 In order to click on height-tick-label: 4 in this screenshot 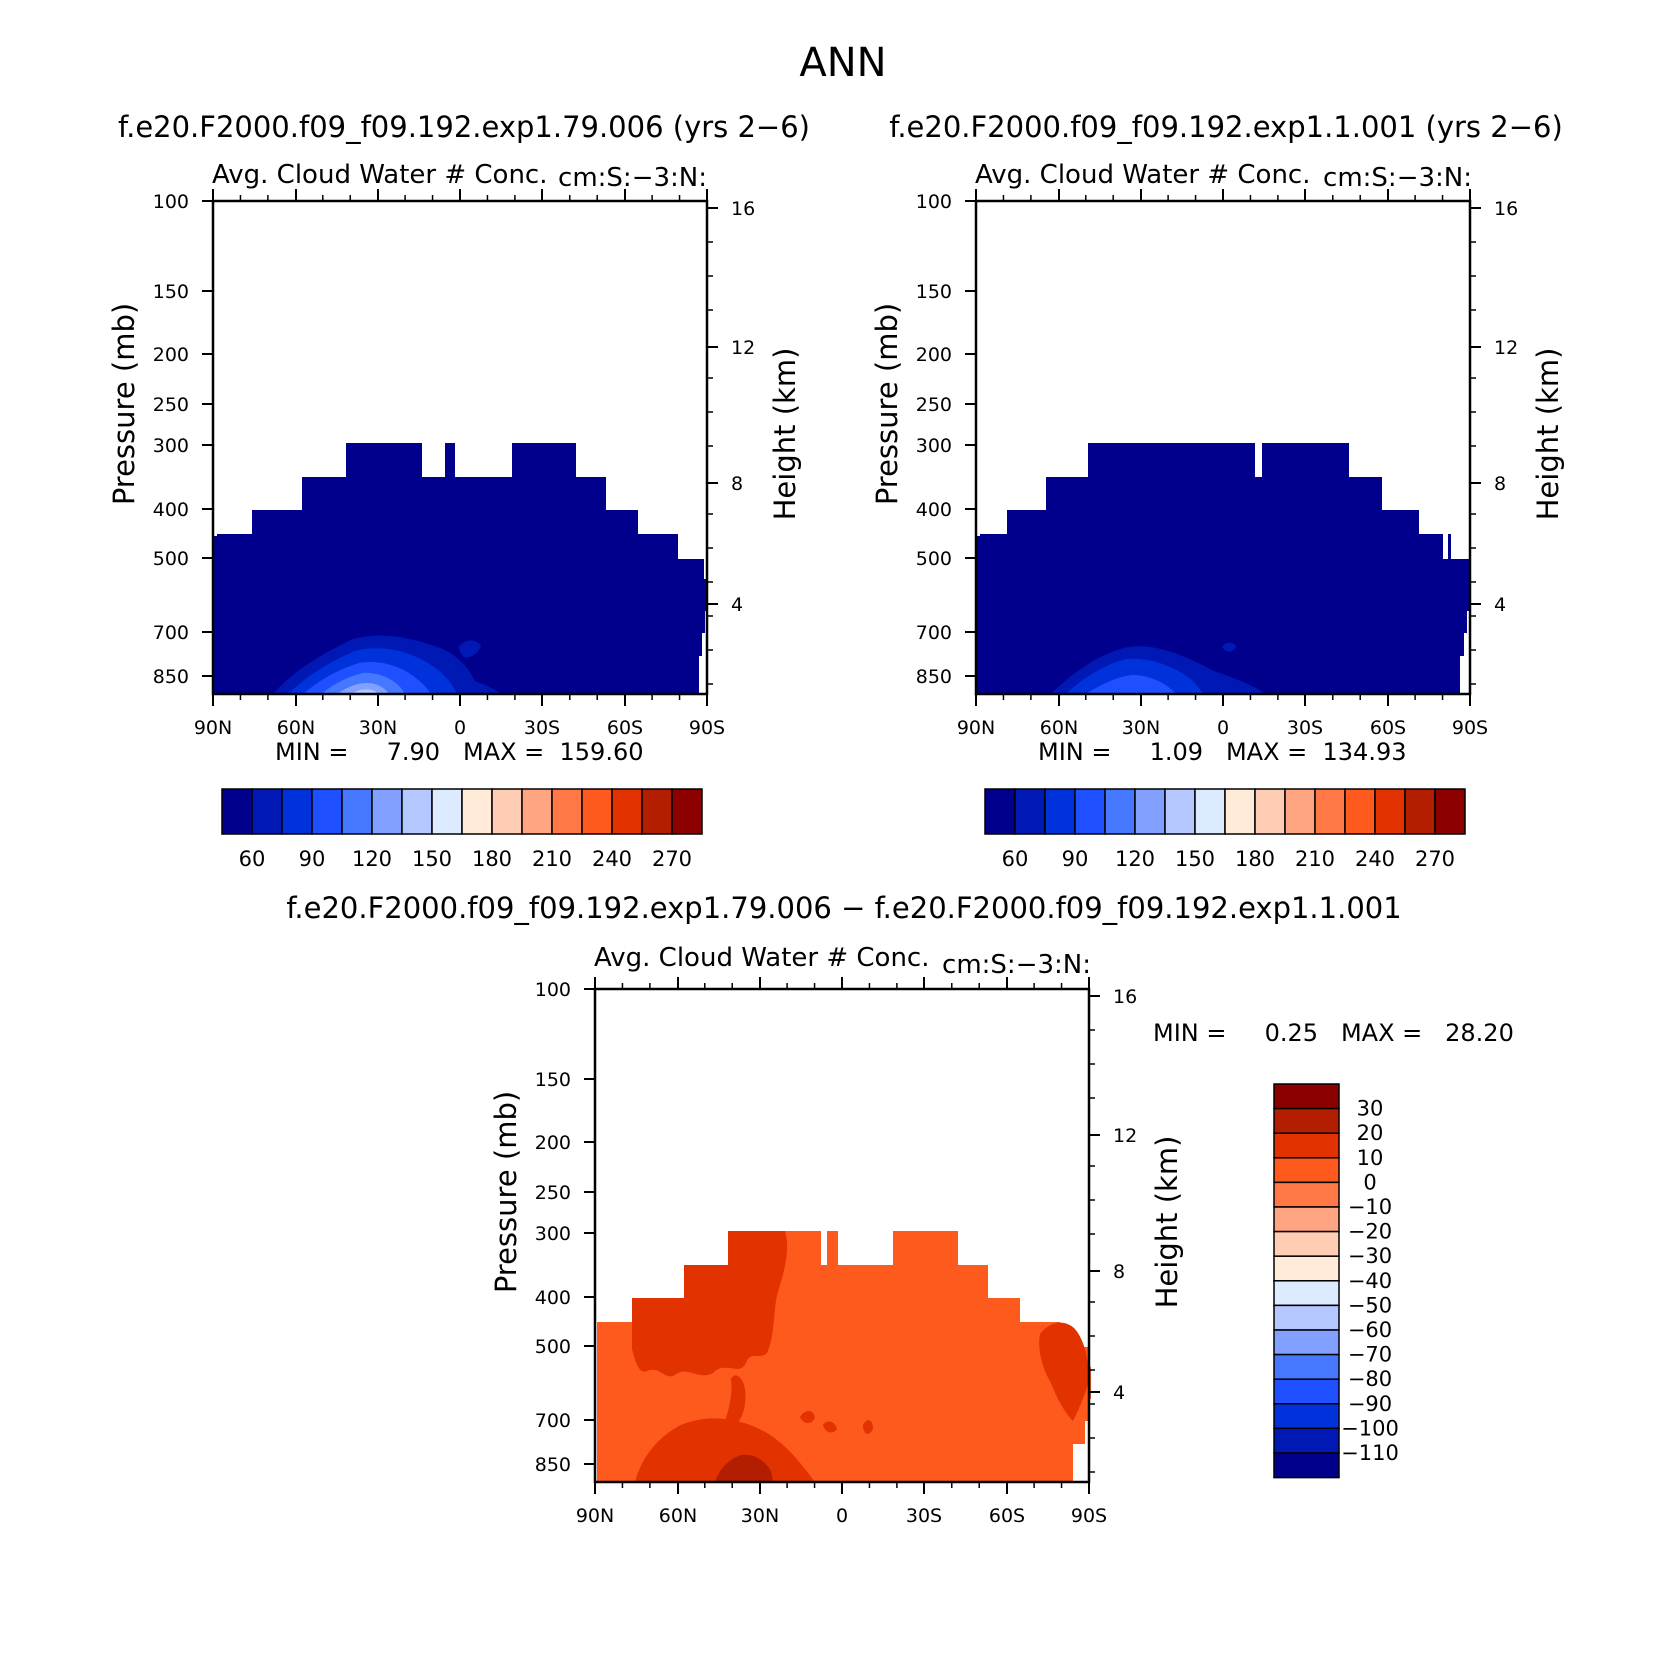, I will do `click(1500, 605)`.